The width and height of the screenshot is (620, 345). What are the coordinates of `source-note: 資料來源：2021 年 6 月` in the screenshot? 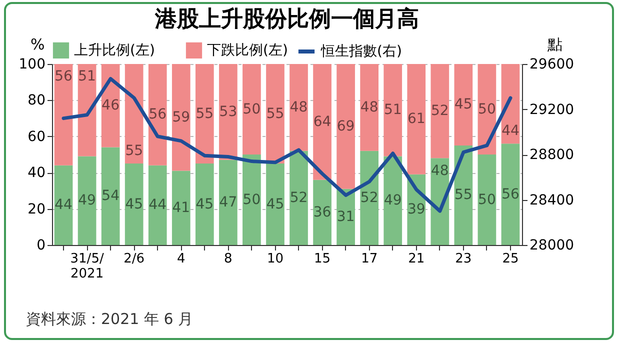 It's located at (110, 319).